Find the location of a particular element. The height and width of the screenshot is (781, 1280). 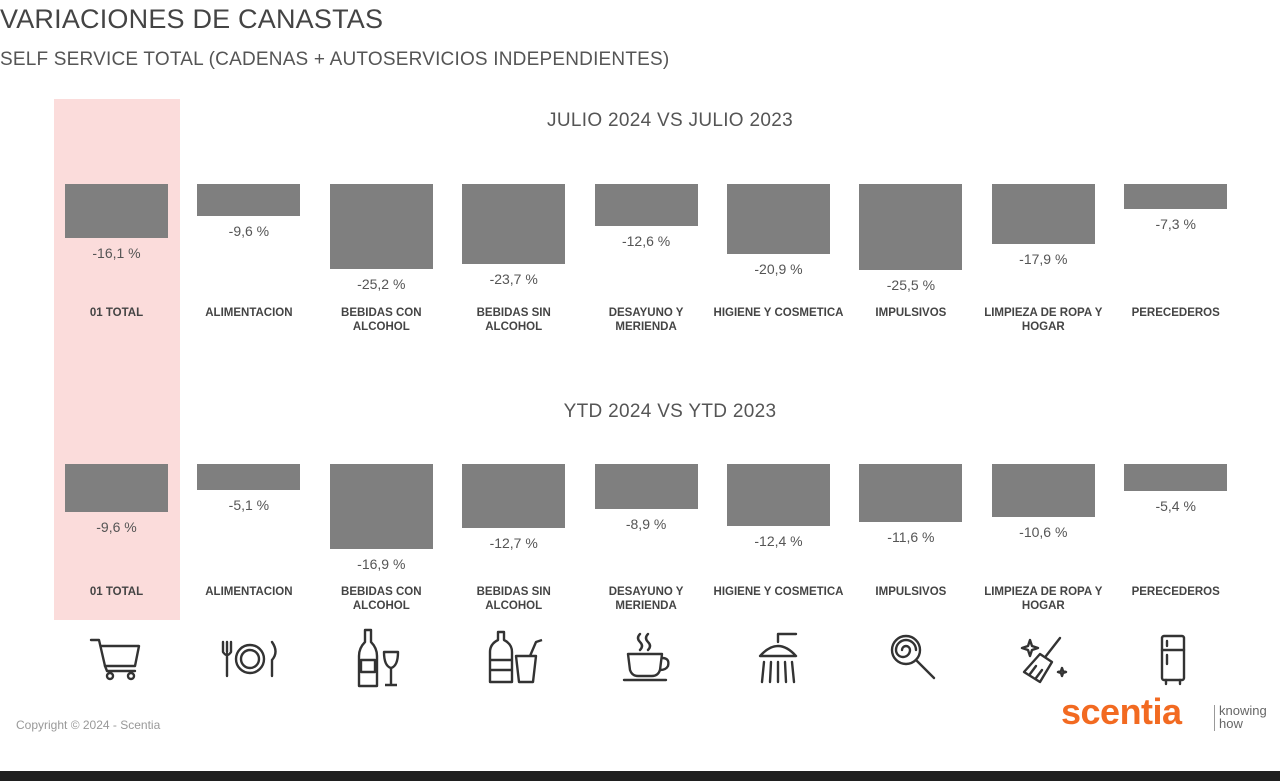

chart-1-category-label: ALIMENTACION is located at coordinates (249, 313).